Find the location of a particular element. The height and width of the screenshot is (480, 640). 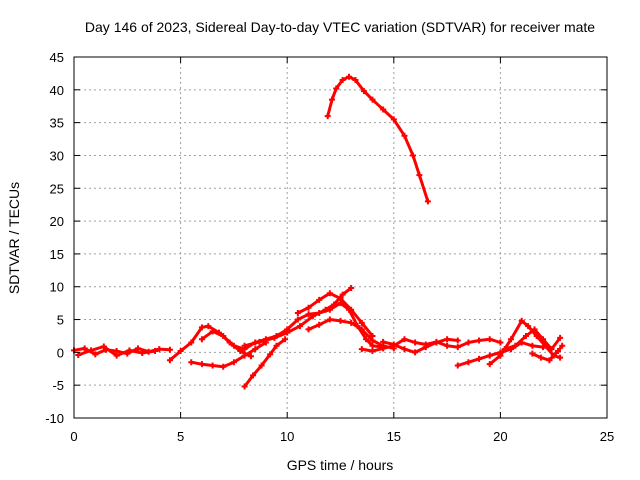

y-tick-label: 30 is located at coordinates (57, 155).